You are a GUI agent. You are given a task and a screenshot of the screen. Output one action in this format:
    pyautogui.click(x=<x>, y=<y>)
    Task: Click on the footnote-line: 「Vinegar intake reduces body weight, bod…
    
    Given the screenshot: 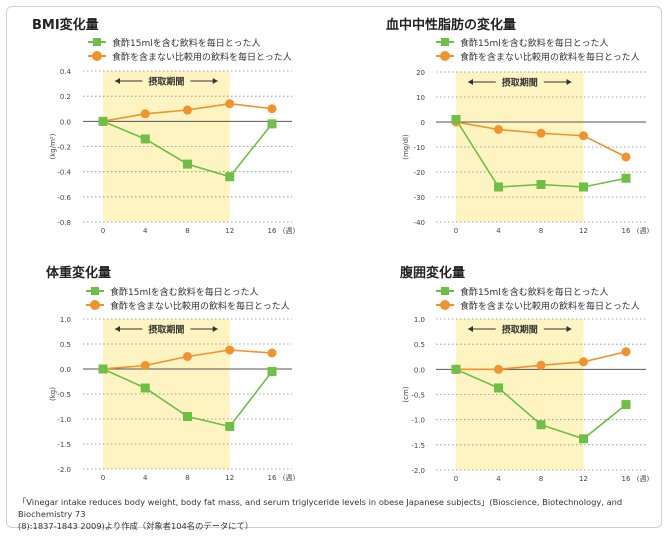 What is the action you would take?
    pyautogui.click(x=320, y=508)
    